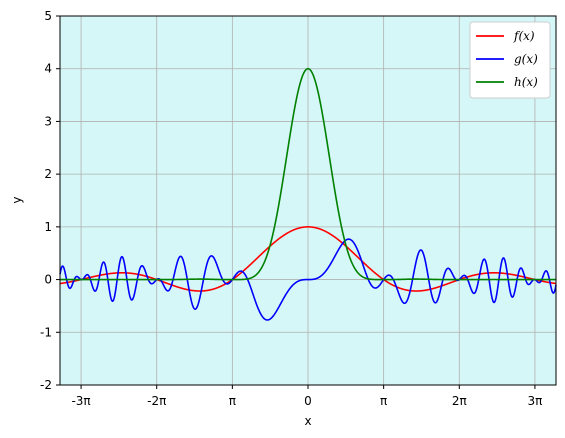  What do you see at coordinates (156, 401) in the screenshot?
I see `x-tick-label: -2π` at bounding box center [156, 401].